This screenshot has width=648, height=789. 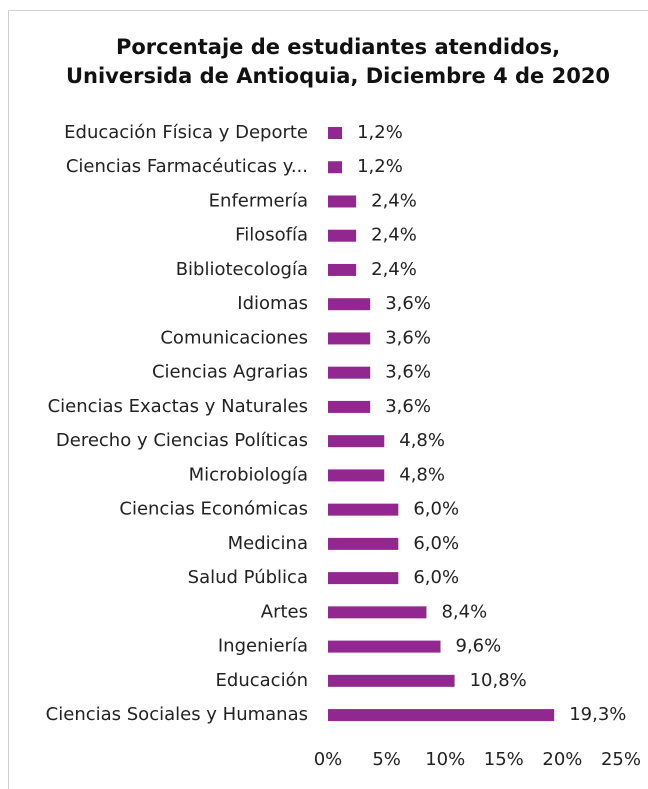 I want to click on x-tick-label: 25%, so click(x=621, y=759).